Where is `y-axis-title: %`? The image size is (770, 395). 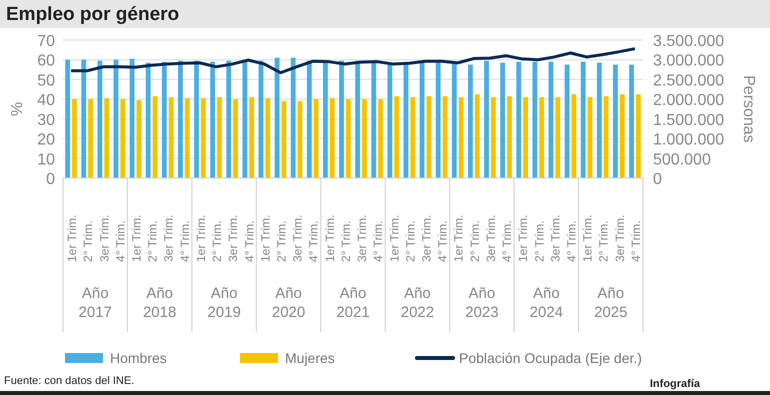
y-axis-title: % is located at coordinates (17, 109).